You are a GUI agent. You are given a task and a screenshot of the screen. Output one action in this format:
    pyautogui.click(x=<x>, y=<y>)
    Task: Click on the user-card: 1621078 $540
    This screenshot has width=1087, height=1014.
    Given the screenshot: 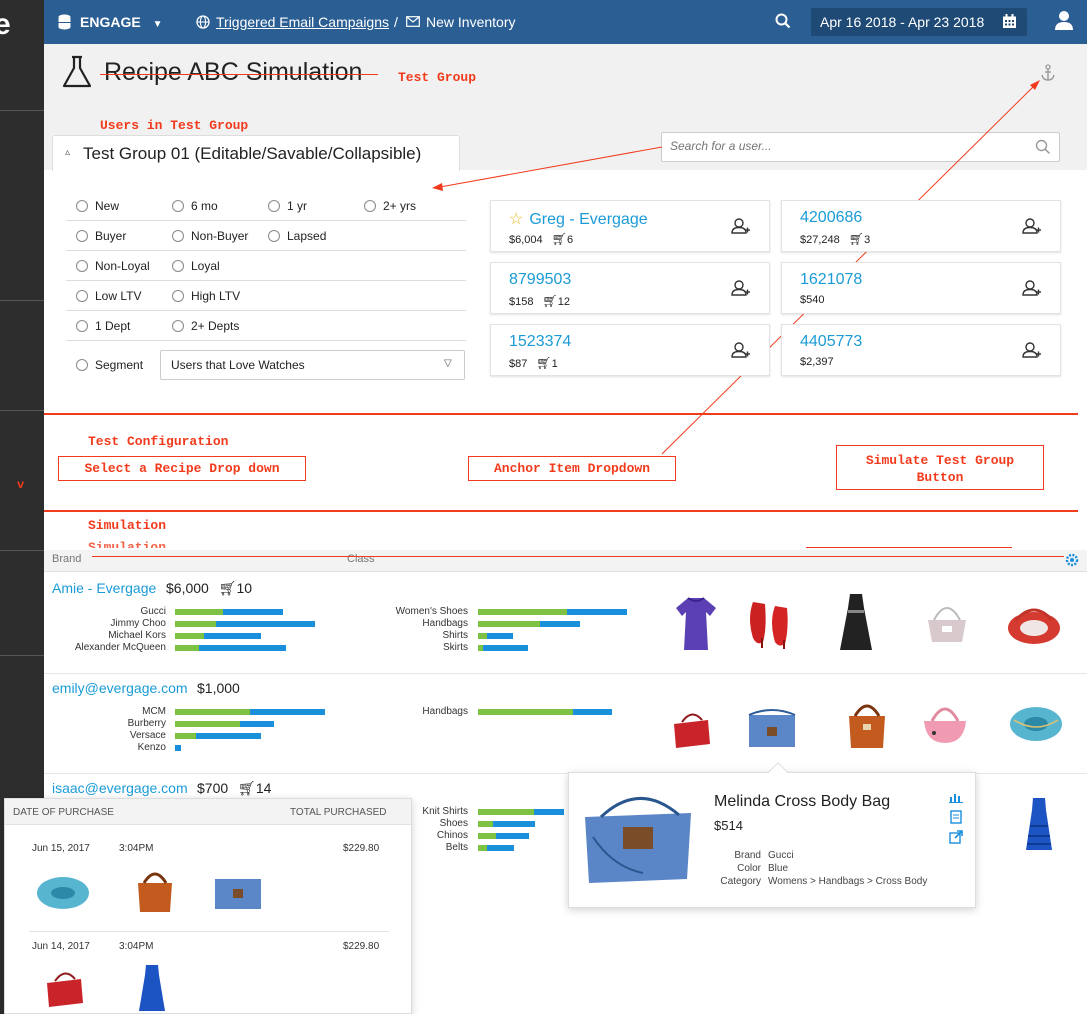 What is the action you would take?
    pyautogui.click(x=921, y=288)
    